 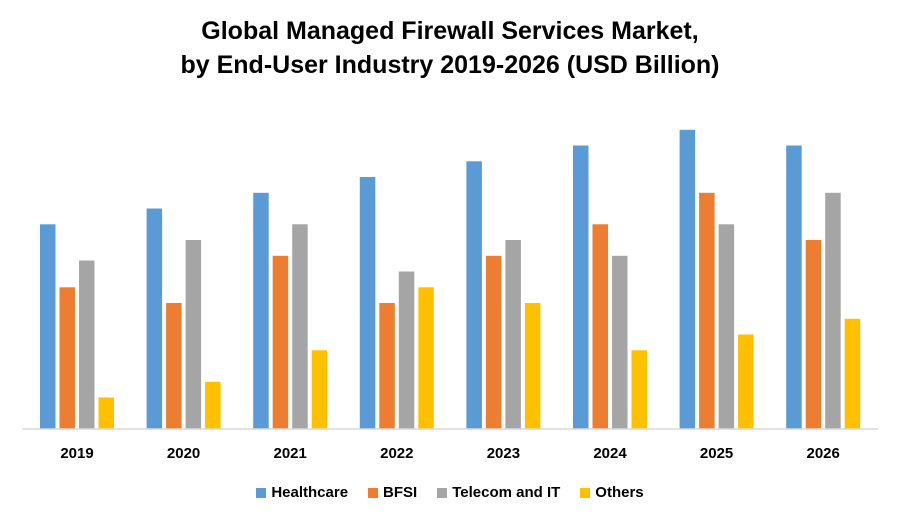 I want to click on bar-healthcare-2019, so click(x=48, y=327).